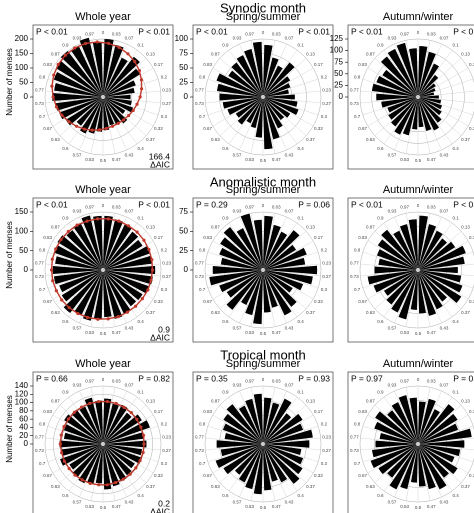  Describe the element at coordinates (9, 82) in the screenshot. I see `y-axis-label: Number of menses` at that location.